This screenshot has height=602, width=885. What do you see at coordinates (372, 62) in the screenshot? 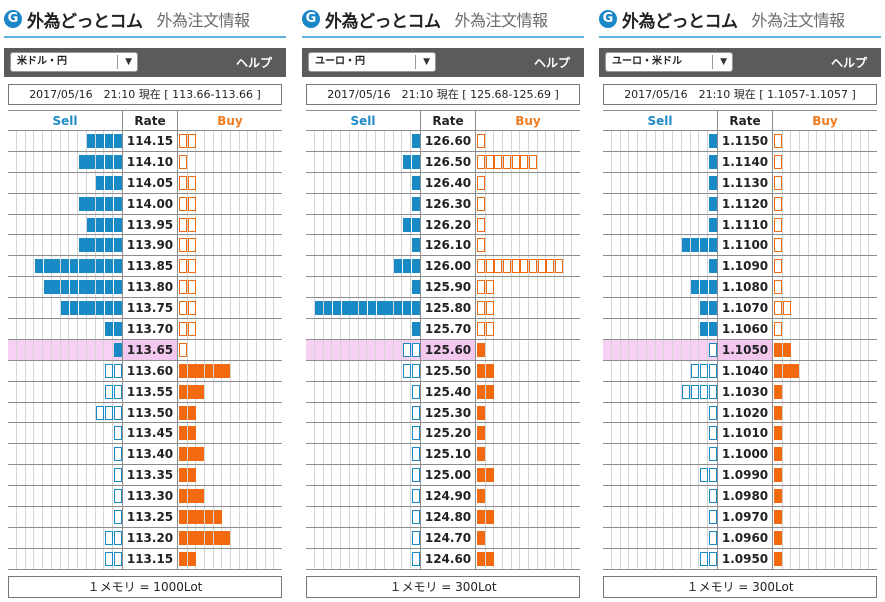
I see `currency-pair-select: ユーロ・円 ▼` at bounding box center [372, 62].